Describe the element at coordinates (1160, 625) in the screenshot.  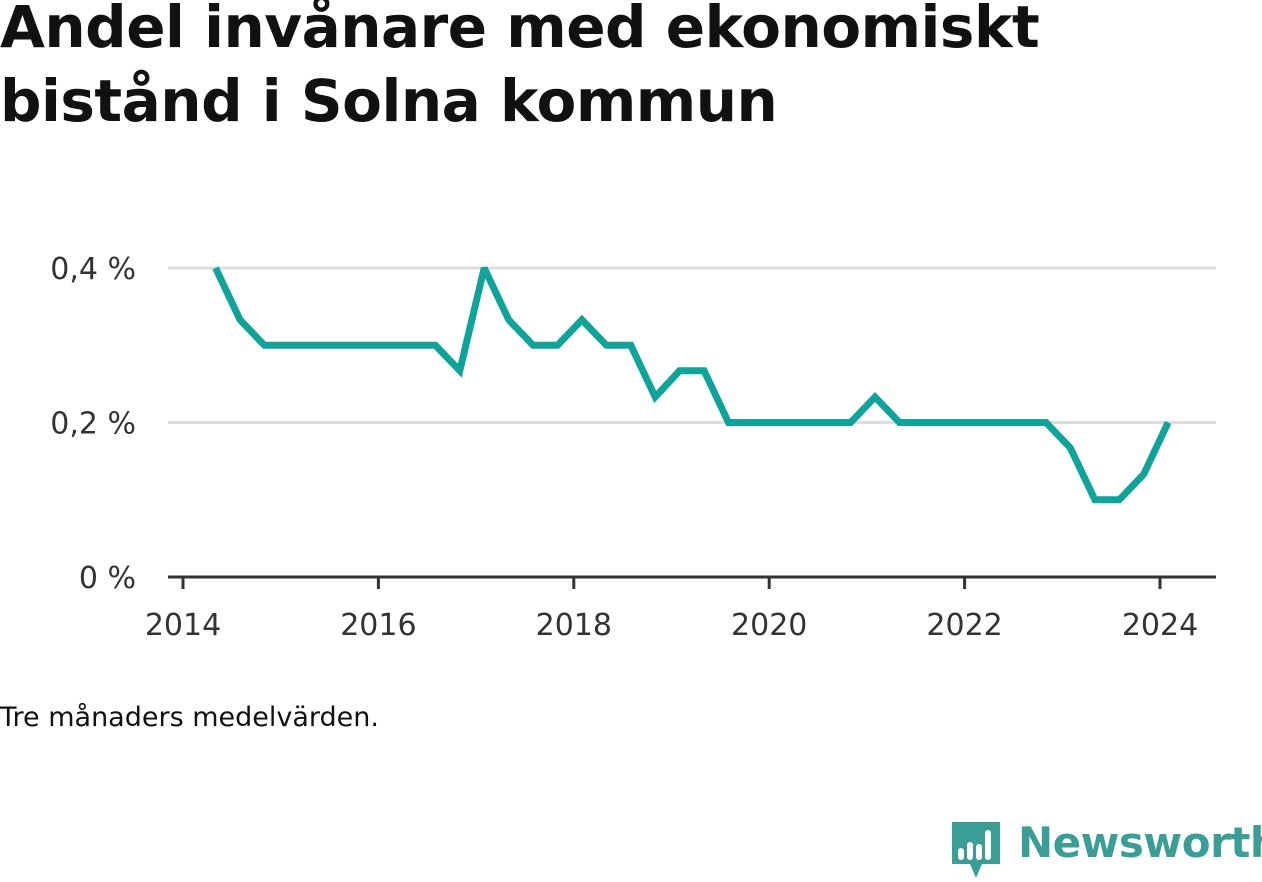
I see `x-tick-label: 2024` at that location.